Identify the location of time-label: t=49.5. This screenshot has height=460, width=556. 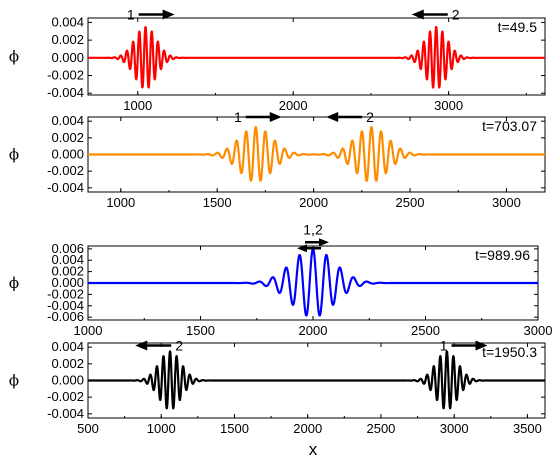
(518, 27).